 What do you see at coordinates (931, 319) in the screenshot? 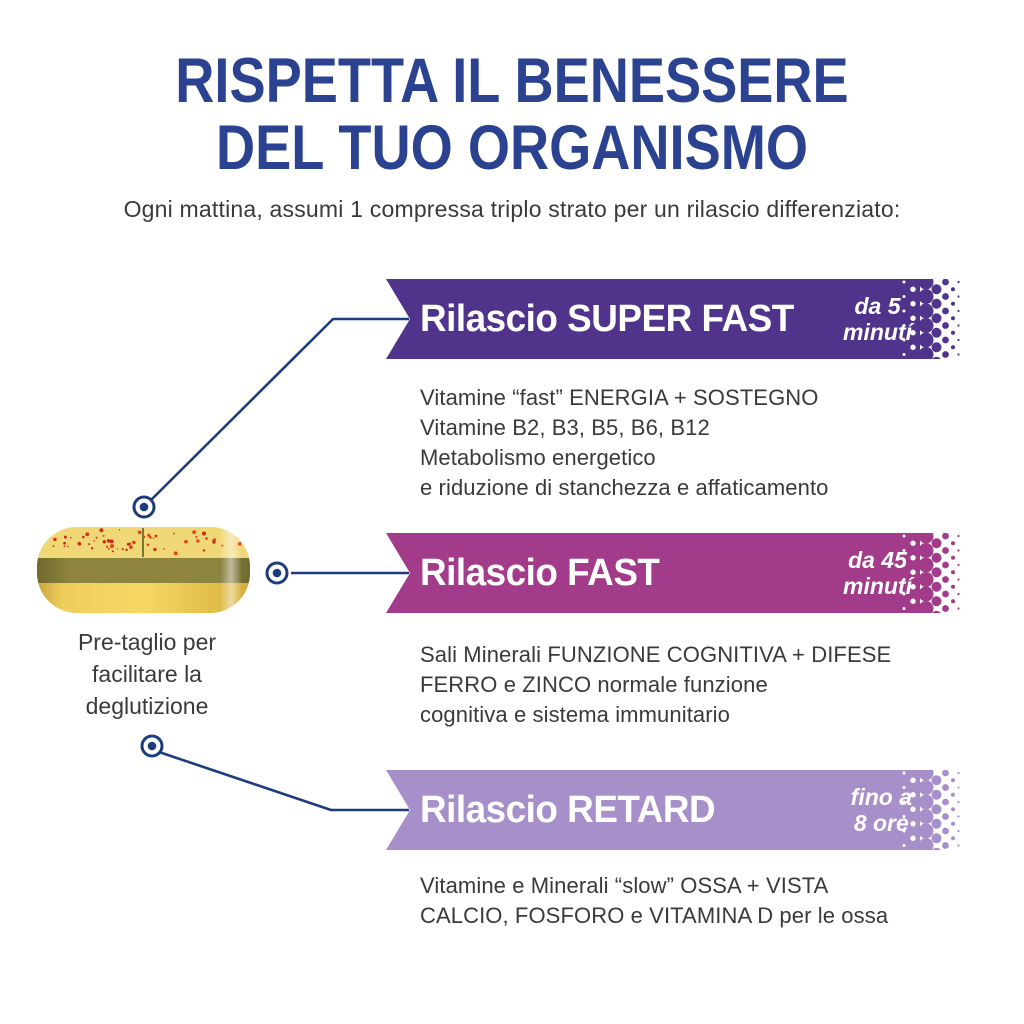
I see `halftone-edge-super-fast` at bounding box center [931, 319].